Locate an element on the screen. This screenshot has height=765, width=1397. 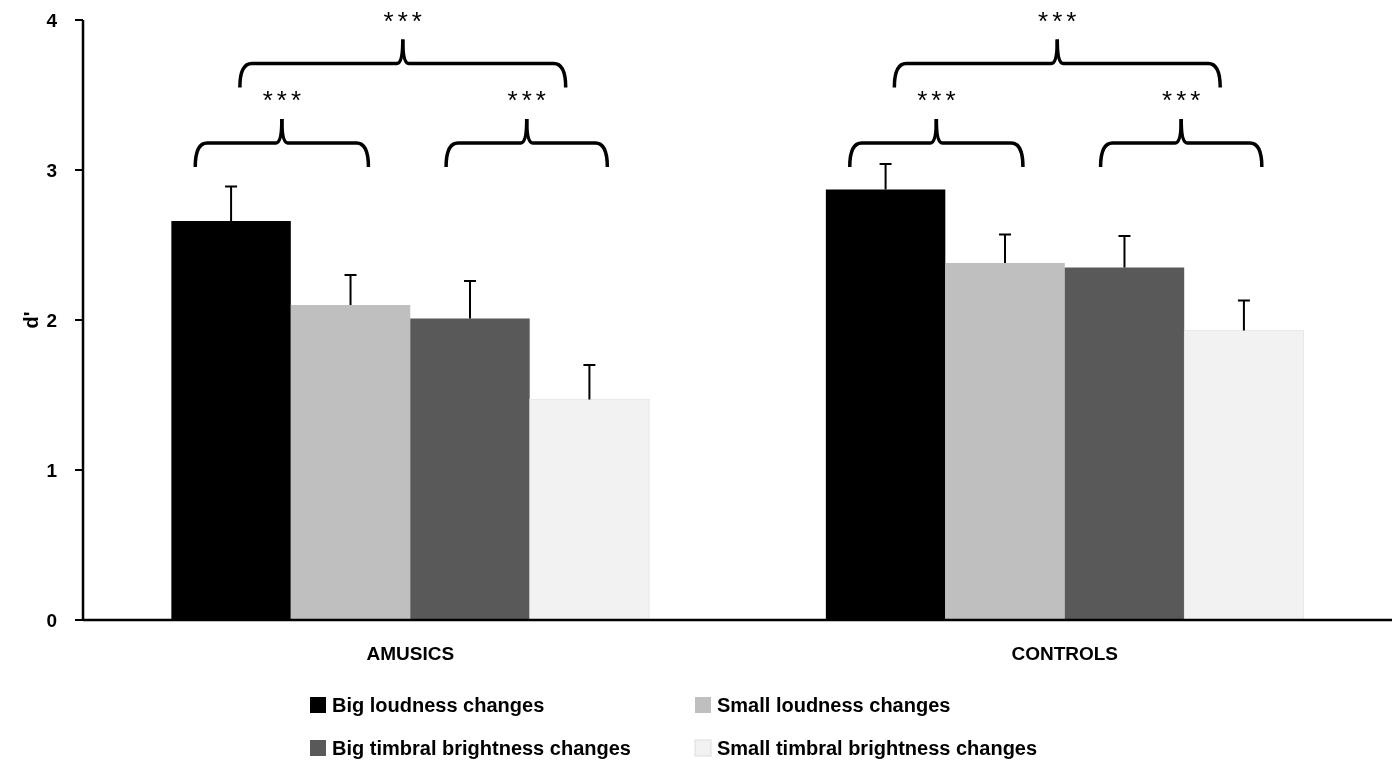
y-tick-label: 1 is located at coordinates (52, 470).